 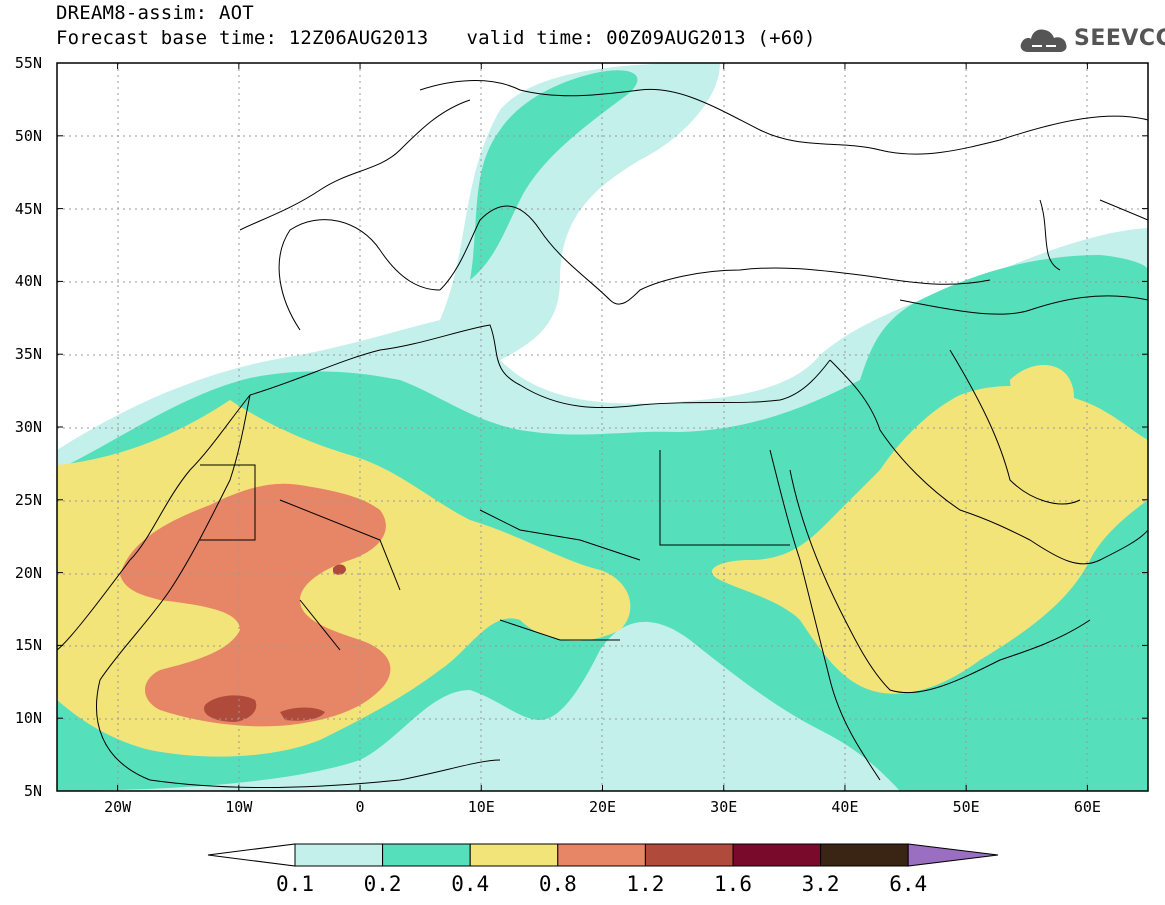 What do you see at coordinates (242, 38) in the screenshot?
I see `base-time: Forecast base time: 12Z06AUG2013` at bounding box center [242, 38].